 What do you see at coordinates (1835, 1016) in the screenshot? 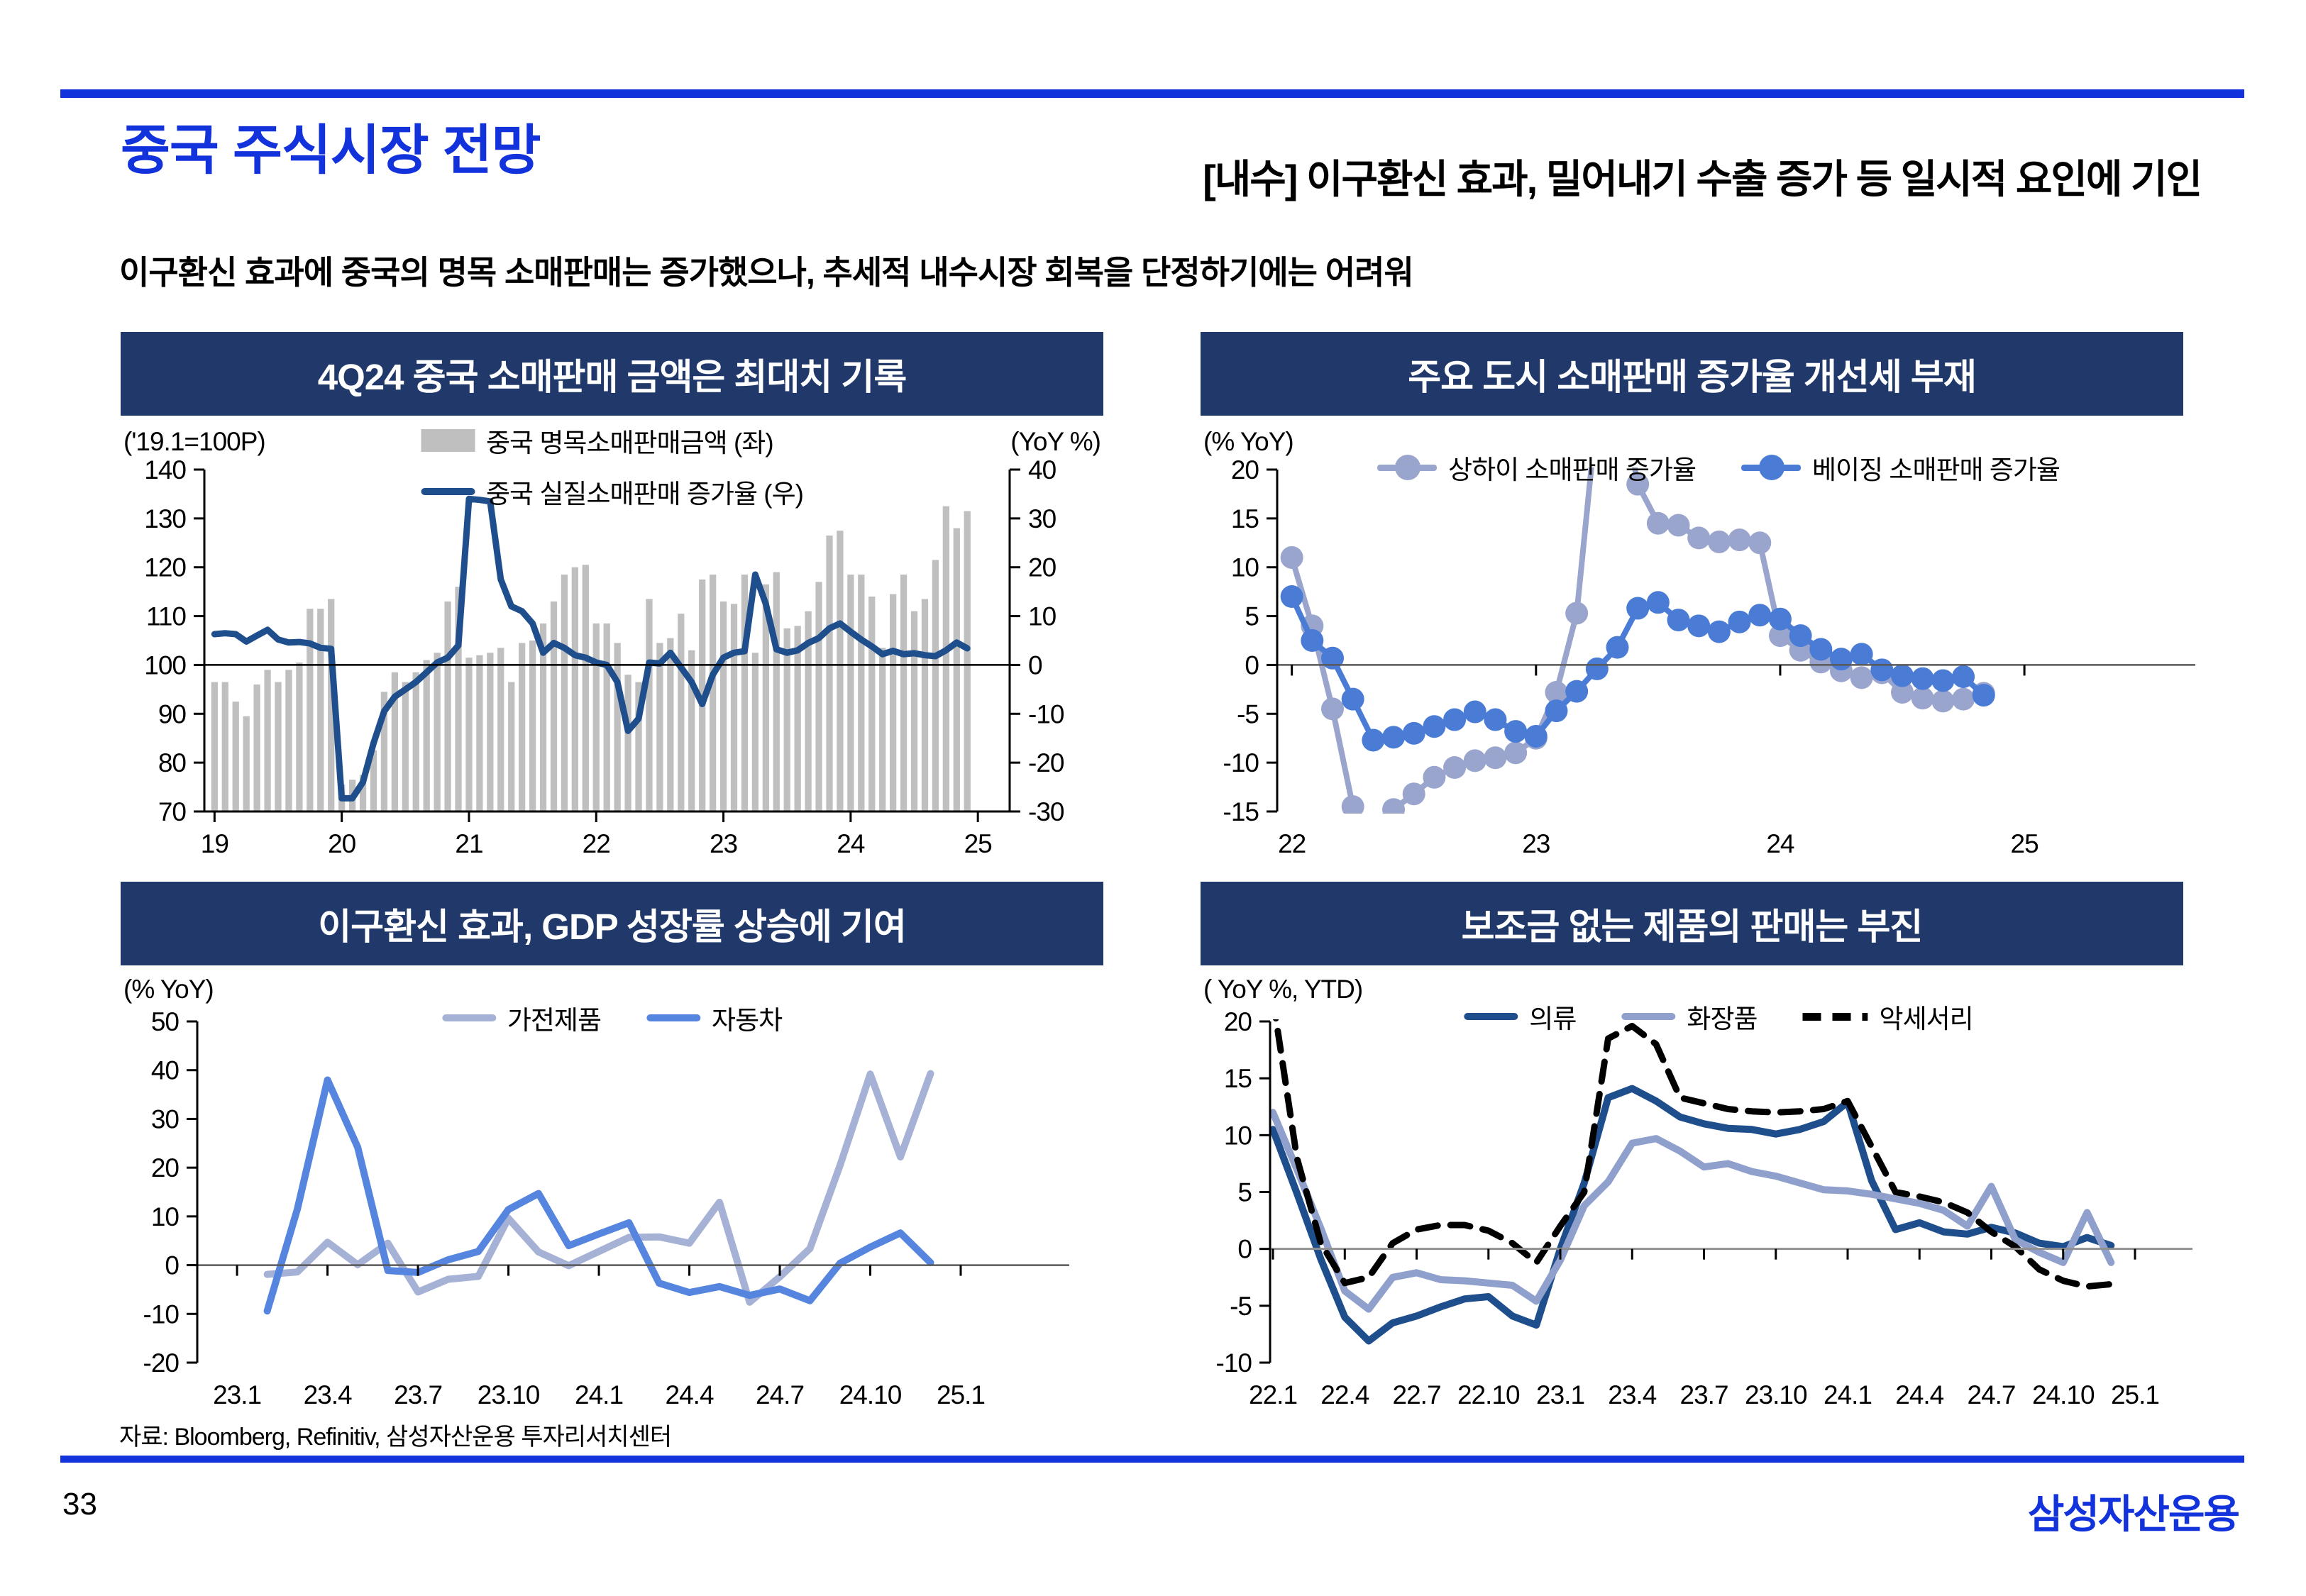
I see `accessory-swatch-icon` at bounding box center [1835, 1016].